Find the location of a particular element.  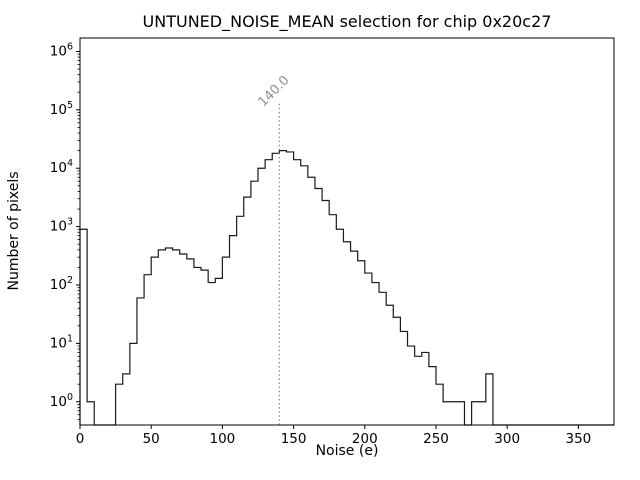

x-tick-label: 0 is located at coordinates (80, 439).